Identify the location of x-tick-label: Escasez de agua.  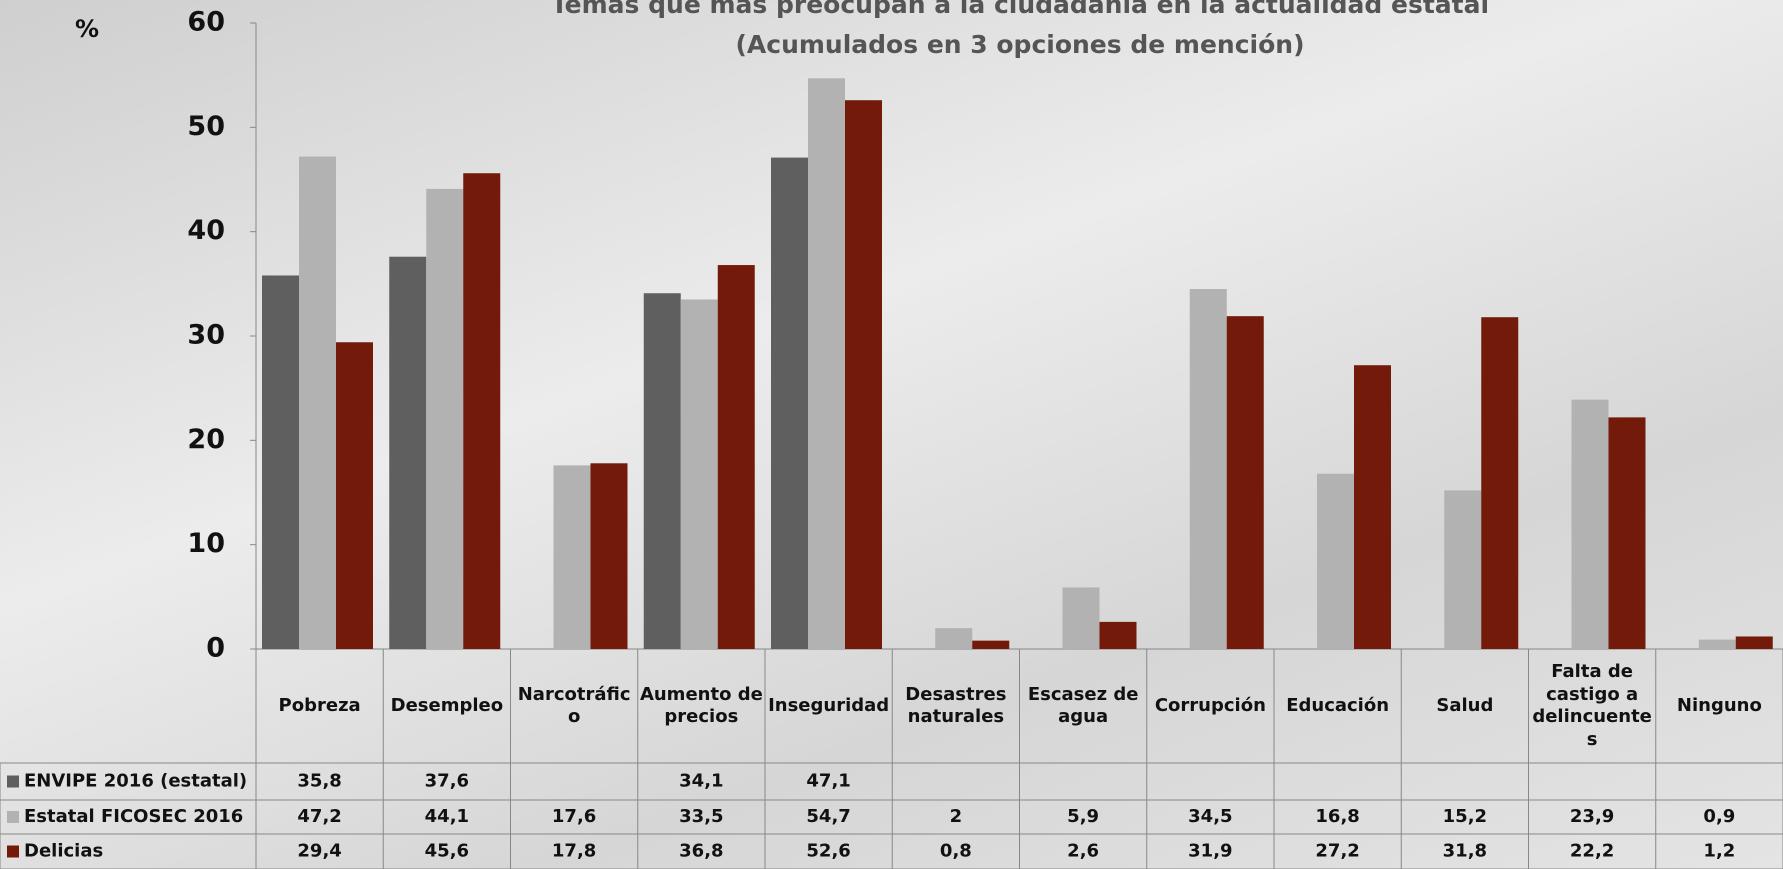
(1083, 705).